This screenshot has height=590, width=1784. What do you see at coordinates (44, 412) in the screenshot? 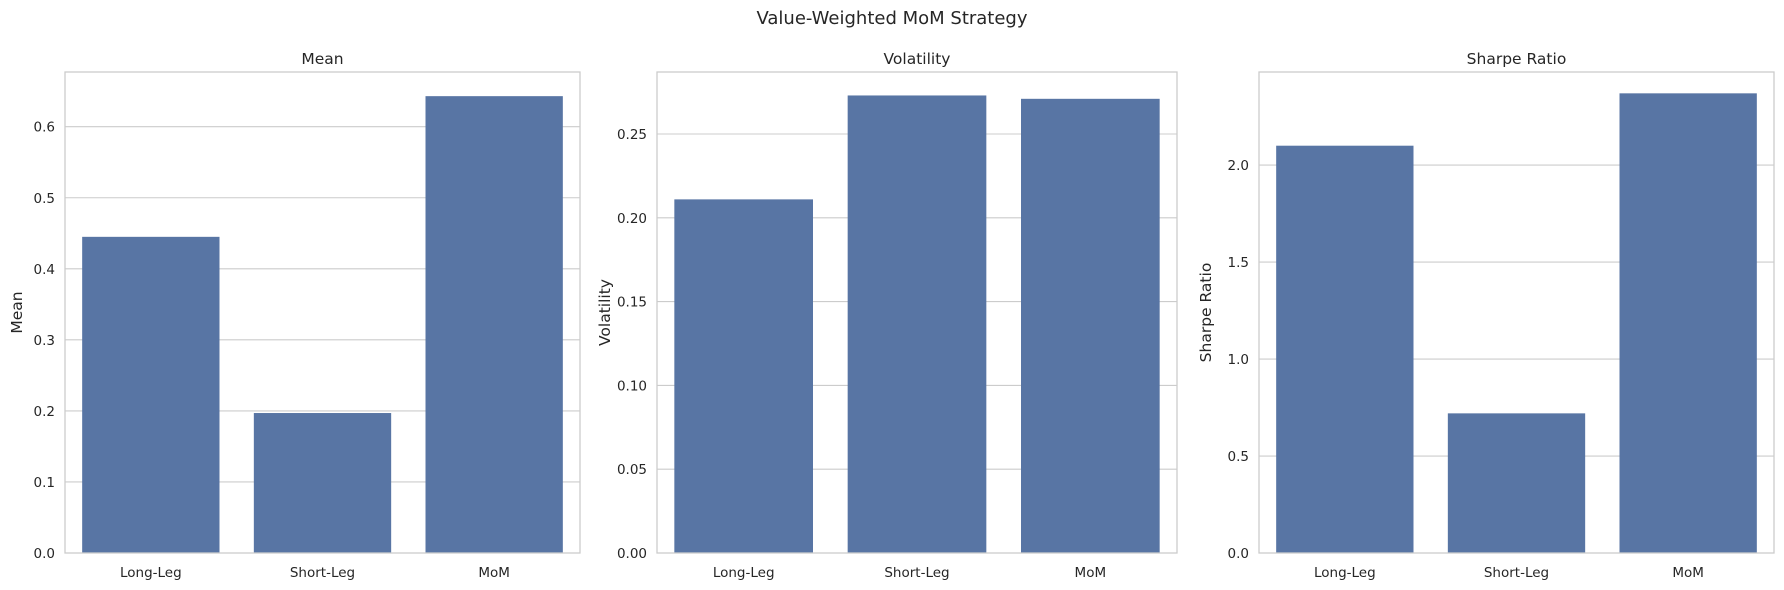
I see `y-tick-label: 0.2` at bounding box center [44, 412].